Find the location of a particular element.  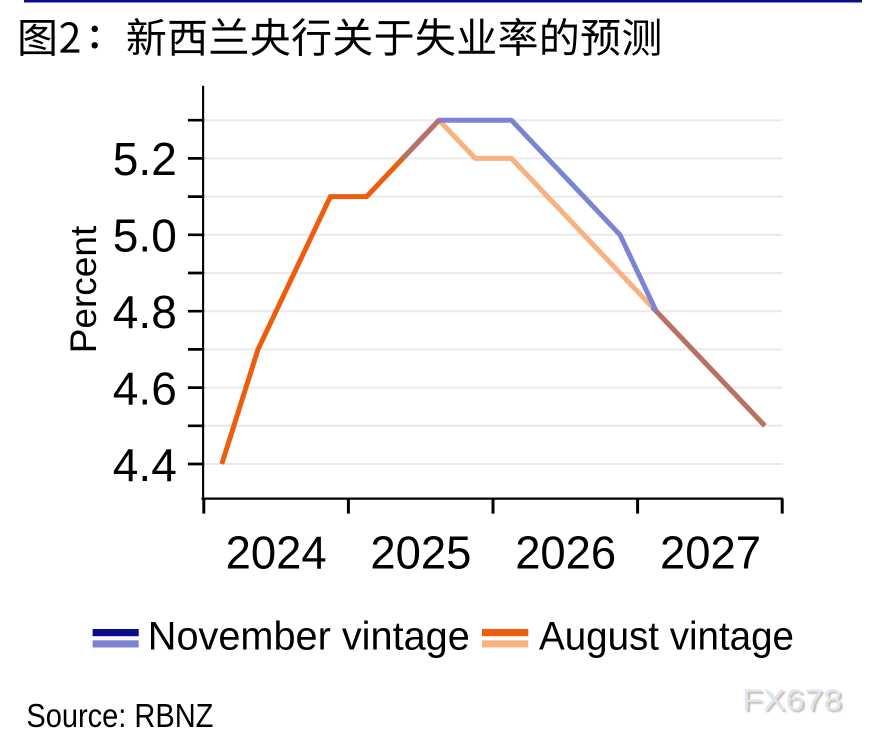

svg-text: 2024 is located at coordinates (276, 553).